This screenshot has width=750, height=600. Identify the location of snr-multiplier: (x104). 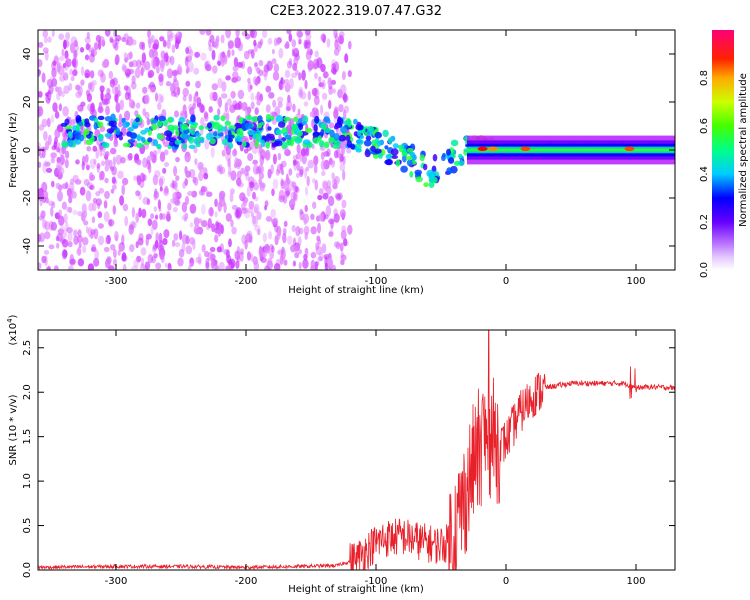
(12, 329).